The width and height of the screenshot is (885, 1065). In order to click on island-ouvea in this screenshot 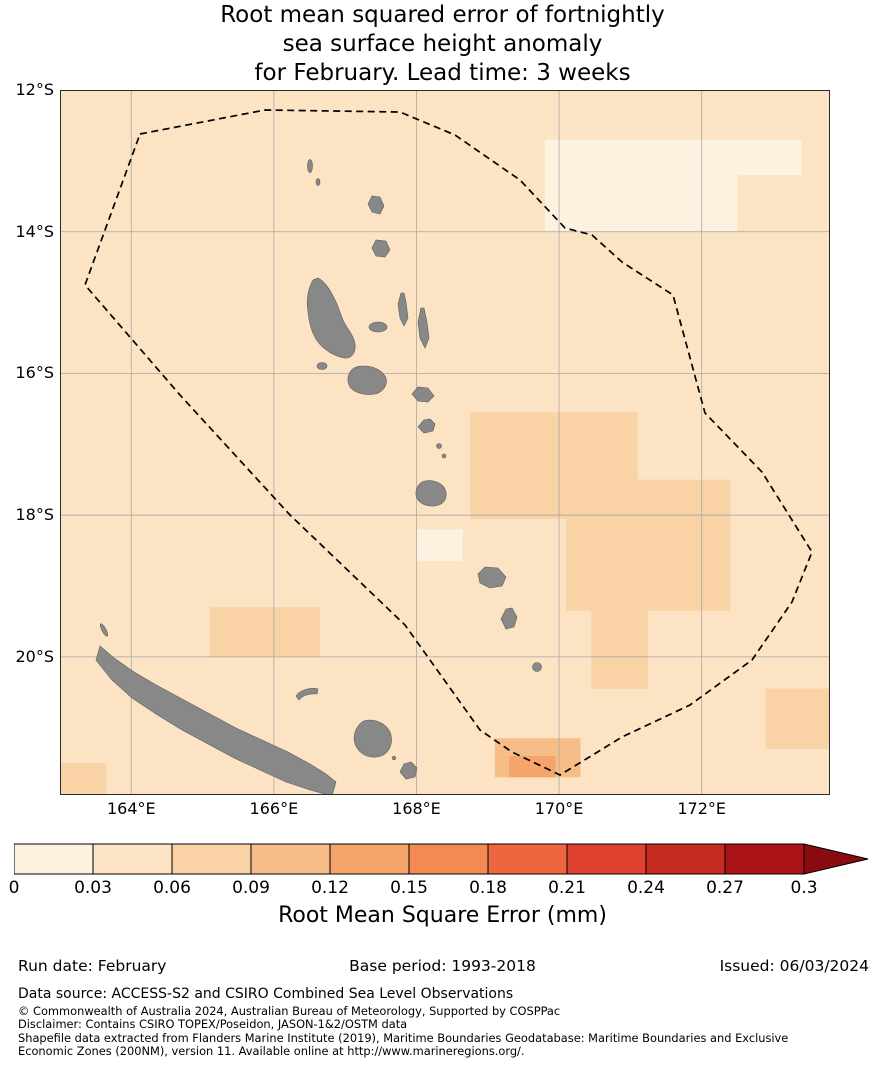, I will do `click(307, 694)`.